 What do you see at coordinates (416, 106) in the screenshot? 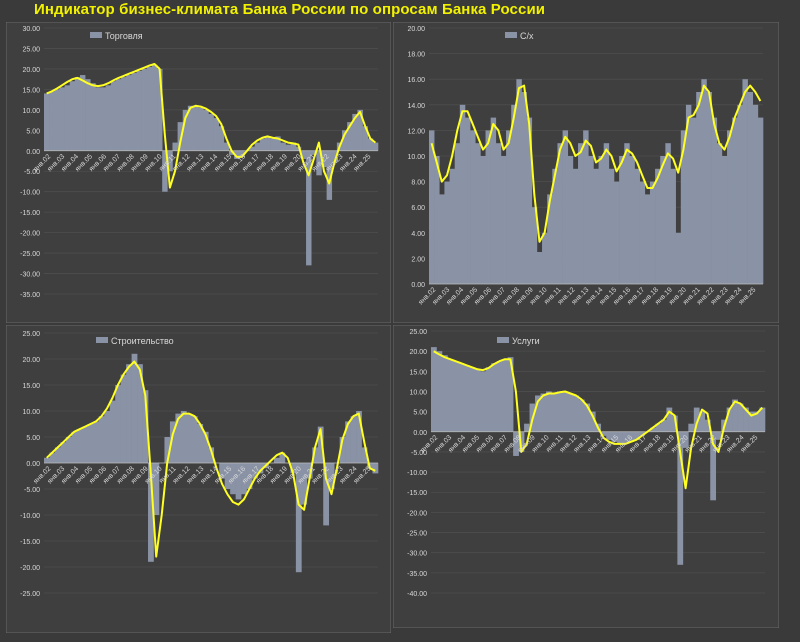
I see `y-tick-label: 14.00` at bounding box center [416, 106].